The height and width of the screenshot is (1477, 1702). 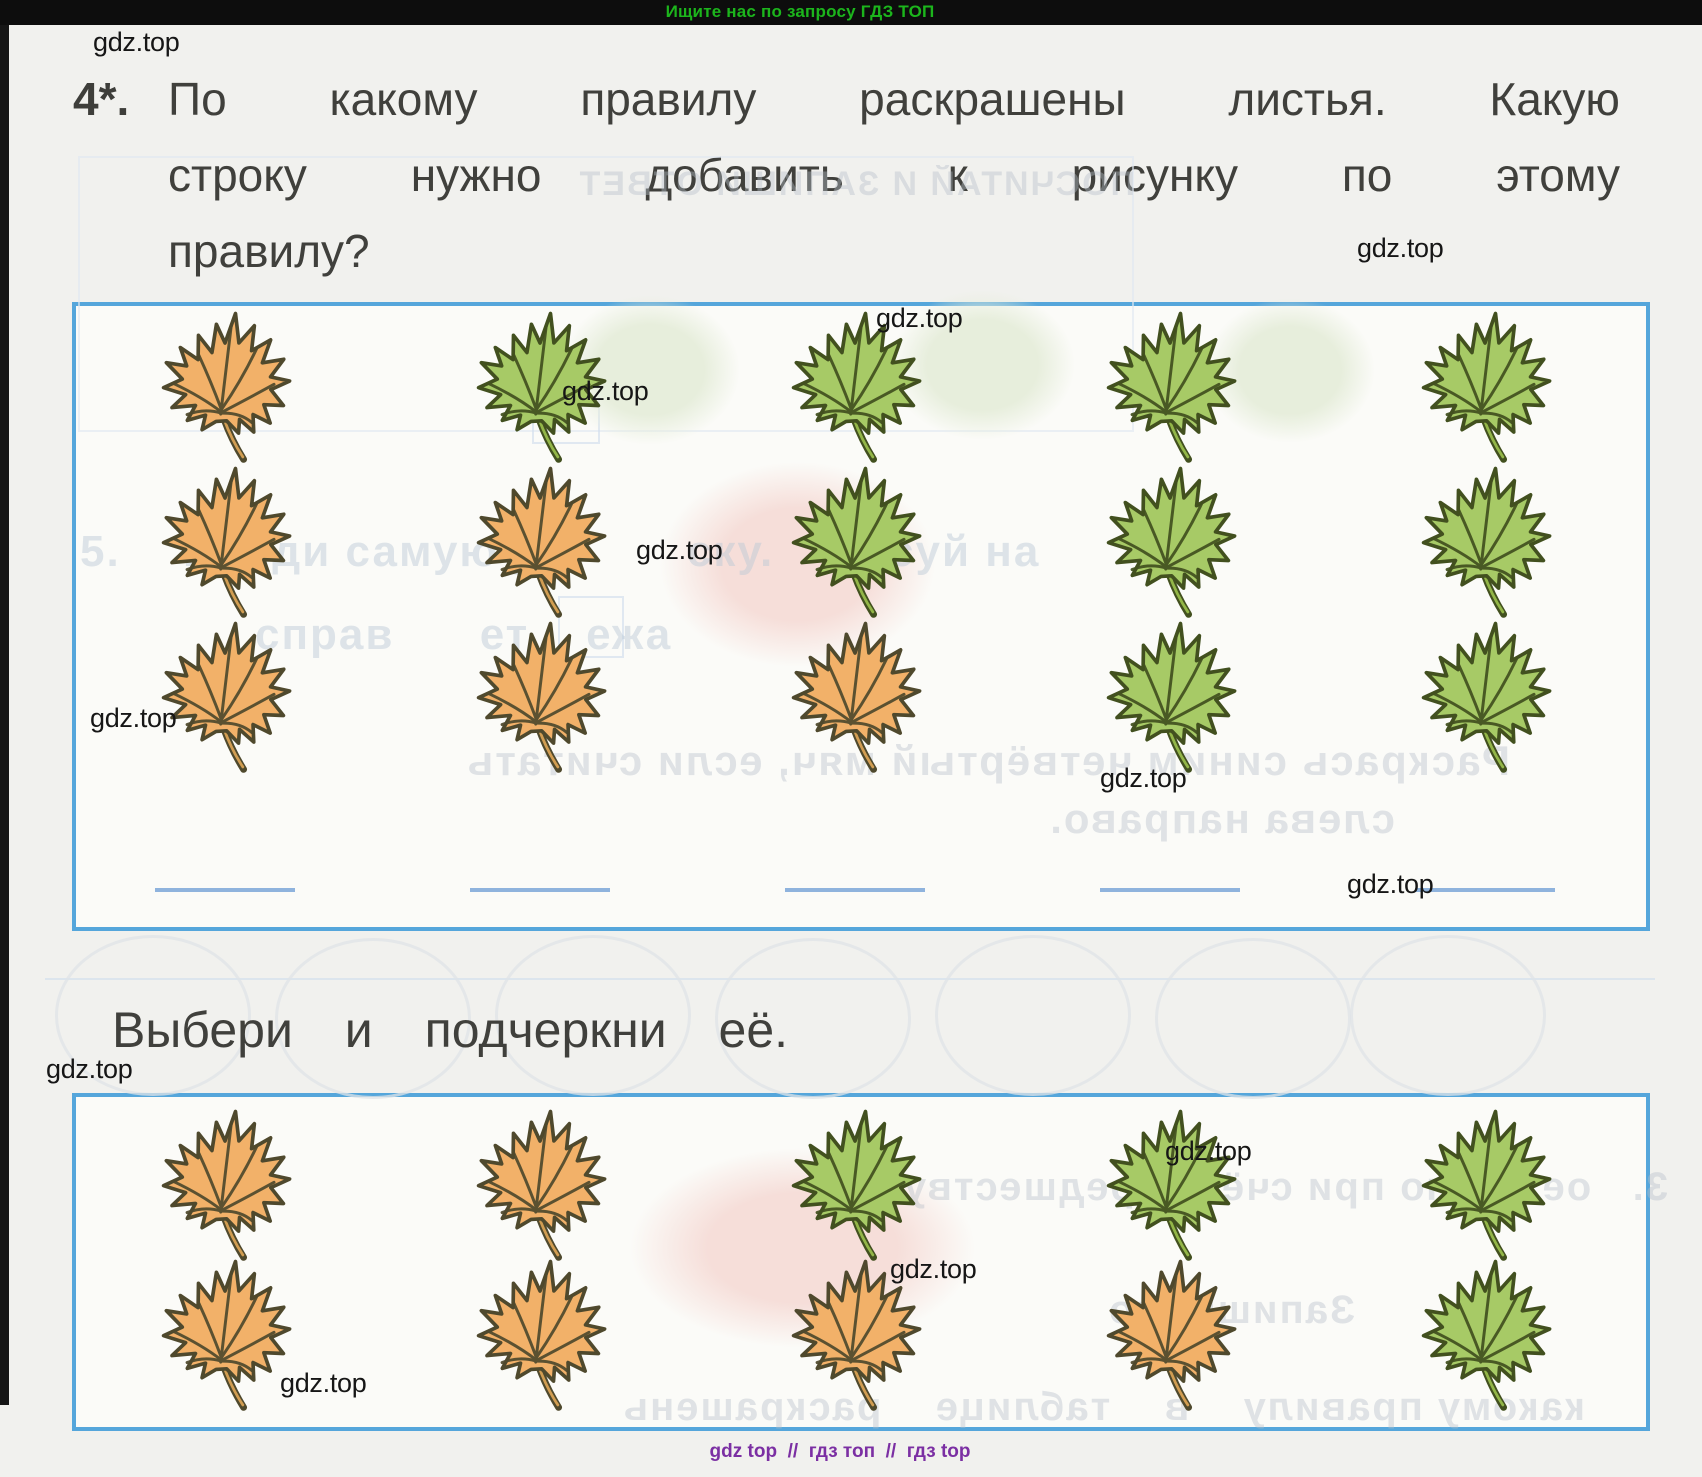 I want to click on task-word: какому, so click(x=403, y=99).